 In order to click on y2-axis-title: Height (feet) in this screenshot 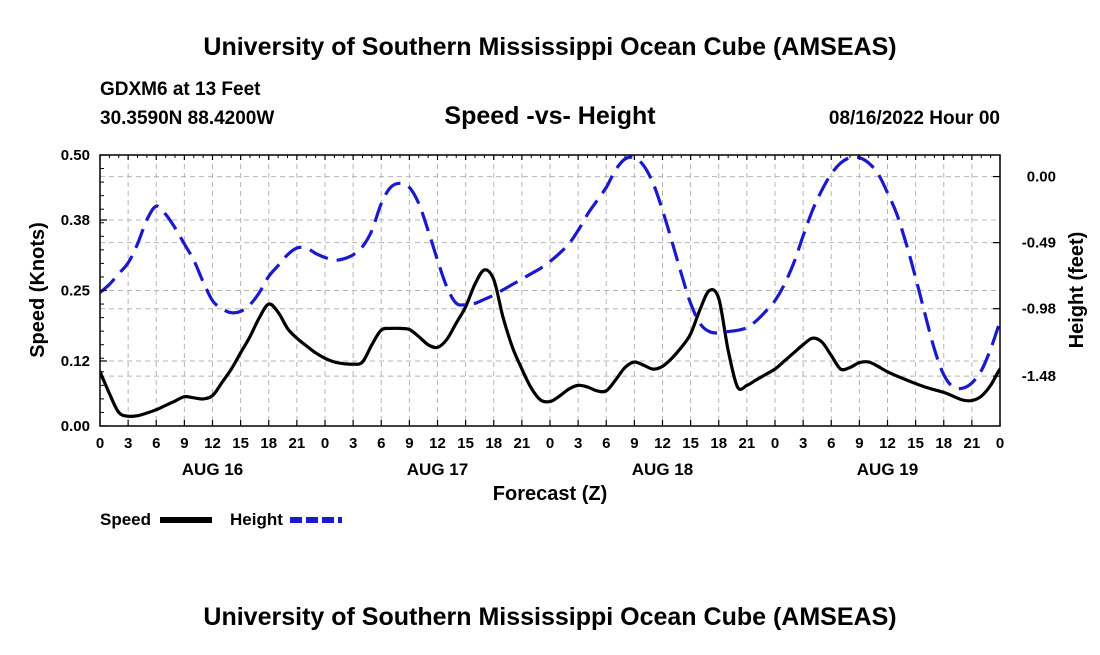, I will do `click(1077, 290)`.